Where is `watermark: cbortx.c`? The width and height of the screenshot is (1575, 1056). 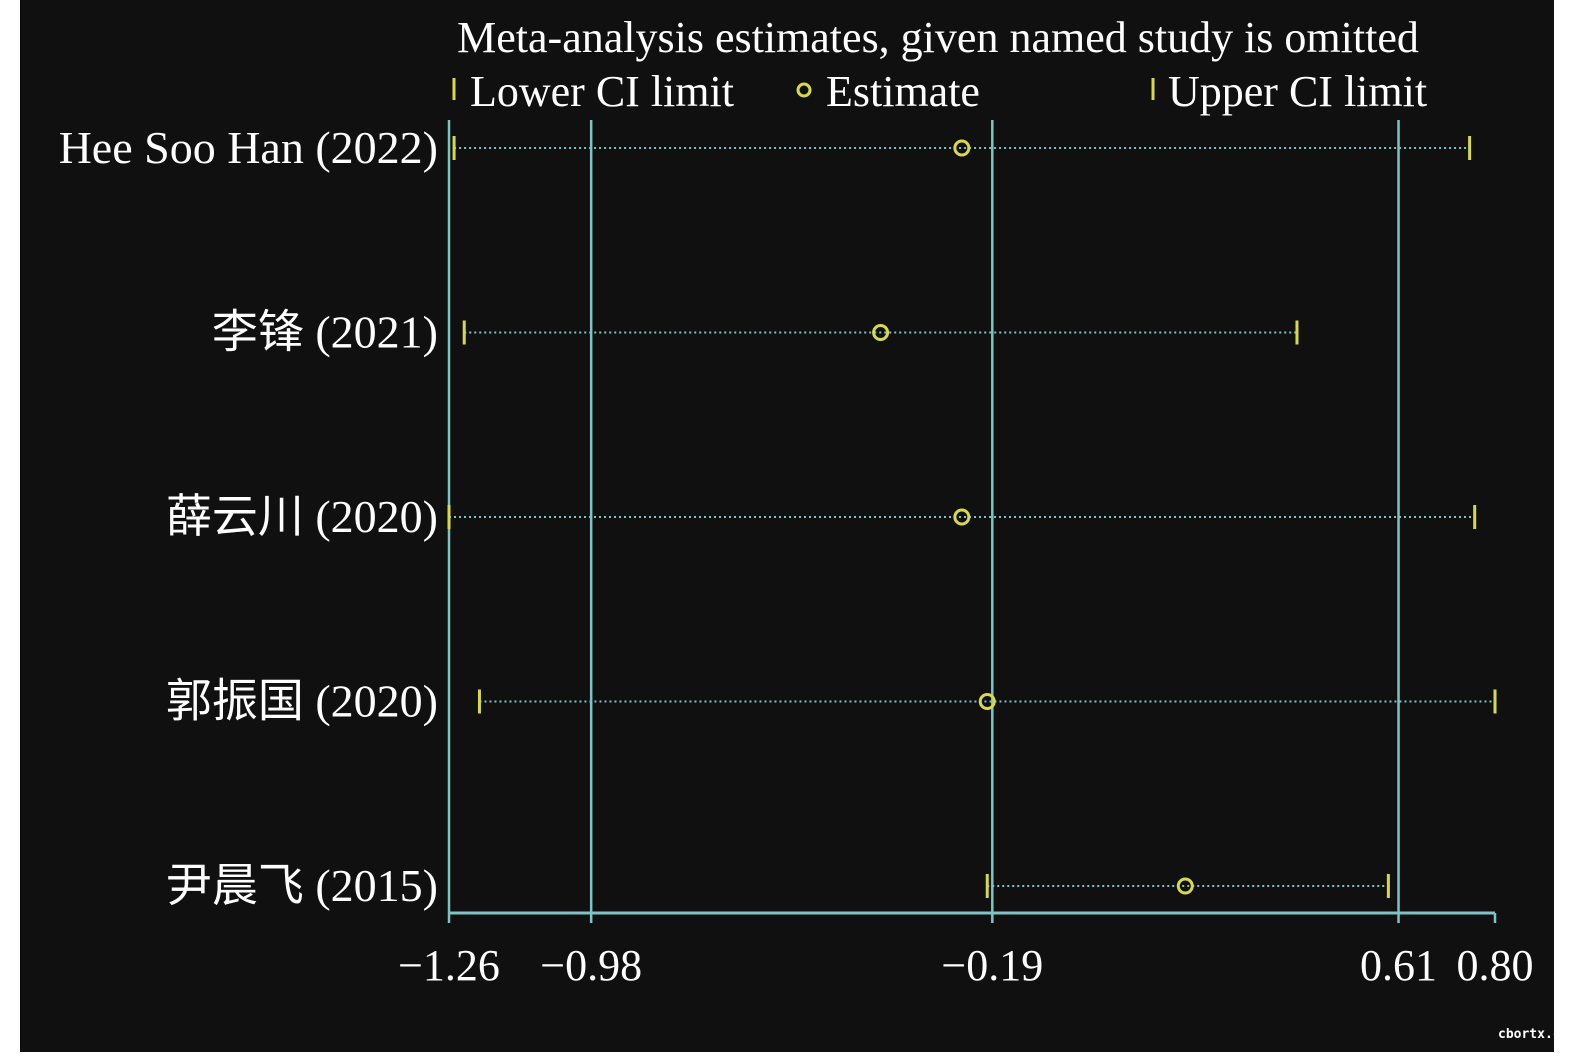 watermark: cbortx.c is located at coordinates (1529, 1034).